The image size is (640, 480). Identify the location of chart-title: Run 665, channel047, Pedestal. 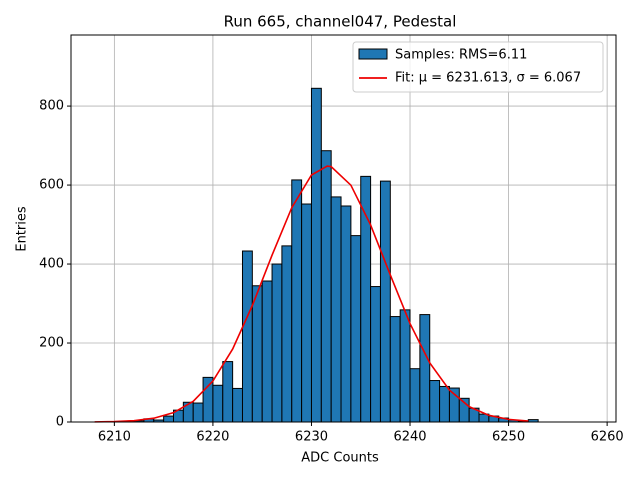
(340, 22).